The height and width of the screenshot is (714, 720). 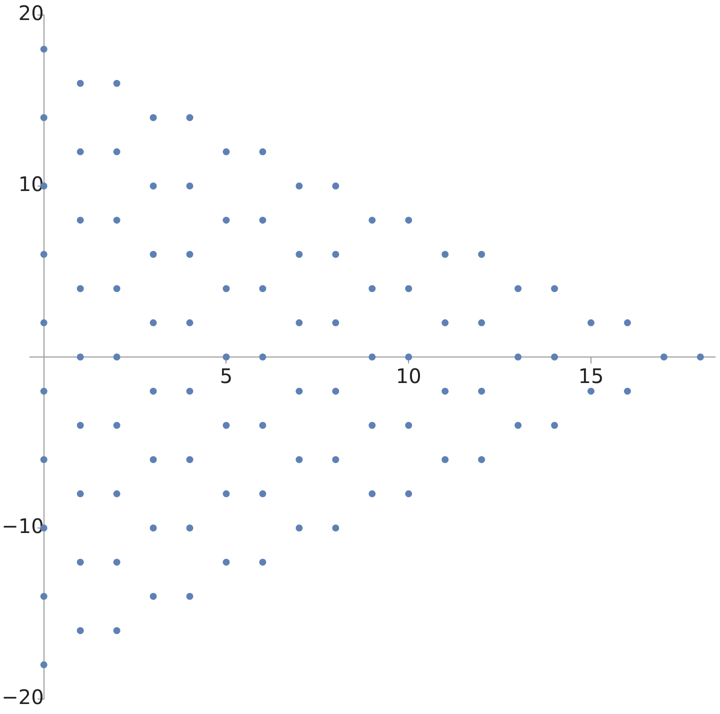 What do you see at coordinates (591, 376) in the screenshot?
I see `x-tick-label: 15` at bounding box center [591, 376].